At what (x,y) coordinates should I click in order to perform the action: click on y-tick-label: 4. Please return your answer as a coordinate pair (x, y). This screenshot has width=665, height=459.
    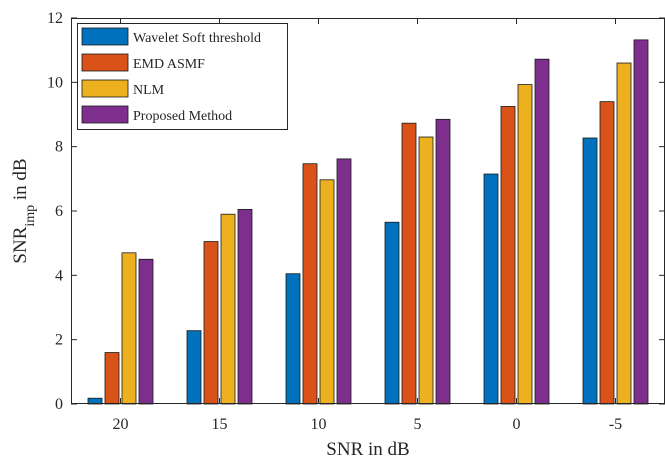
    Looking at the image, I should click on (59, 275).